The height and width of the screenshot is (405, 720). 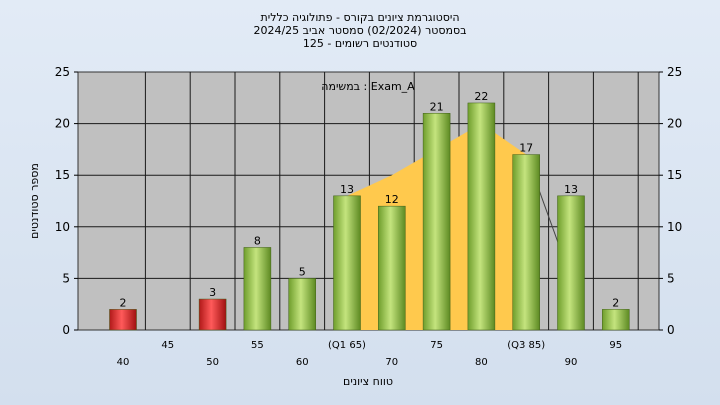 I want to click on y-axis-right: 0 5 10 15 20 25, so click(x=670, y=201).